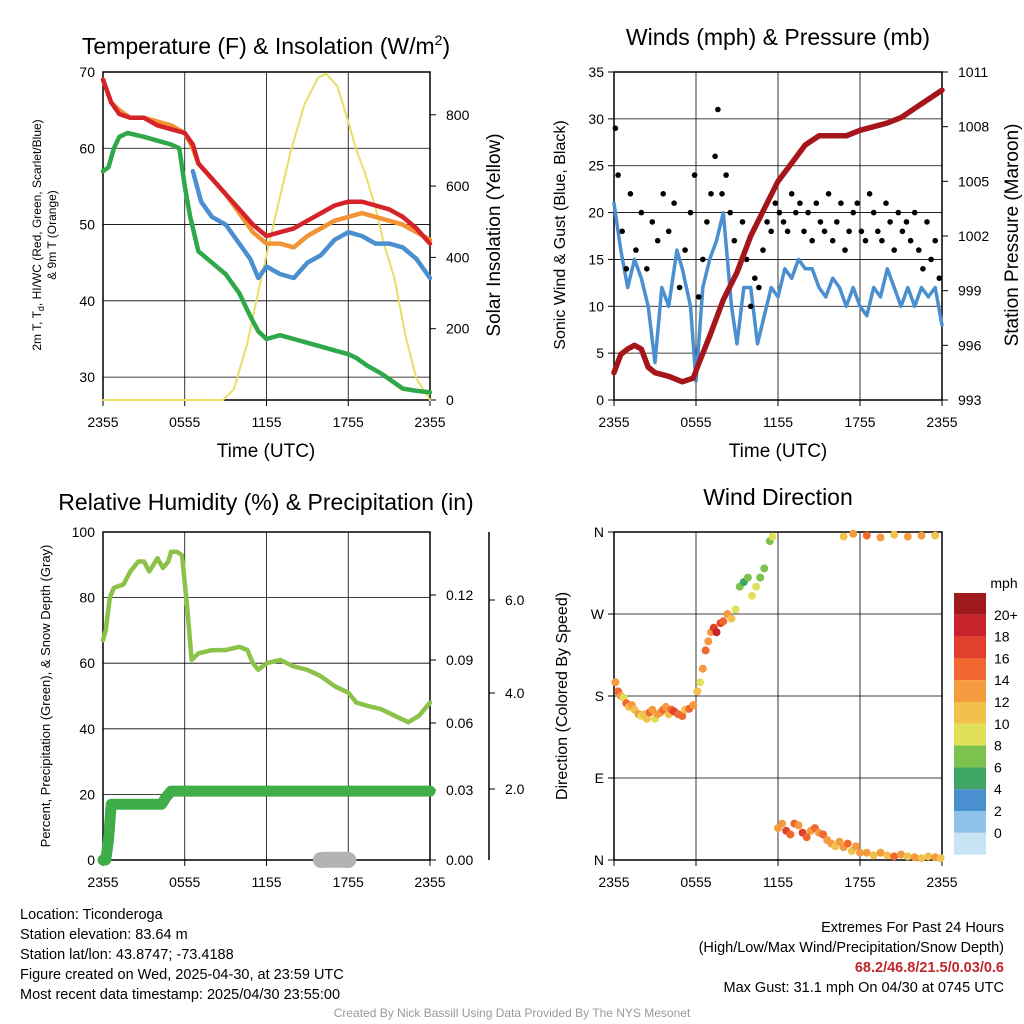  What do you see at coordinates (1012, 235) in the screenshot?
I see `winds-y2label: Station Pressure (Maroon)` at bounding box center [1012, 235].